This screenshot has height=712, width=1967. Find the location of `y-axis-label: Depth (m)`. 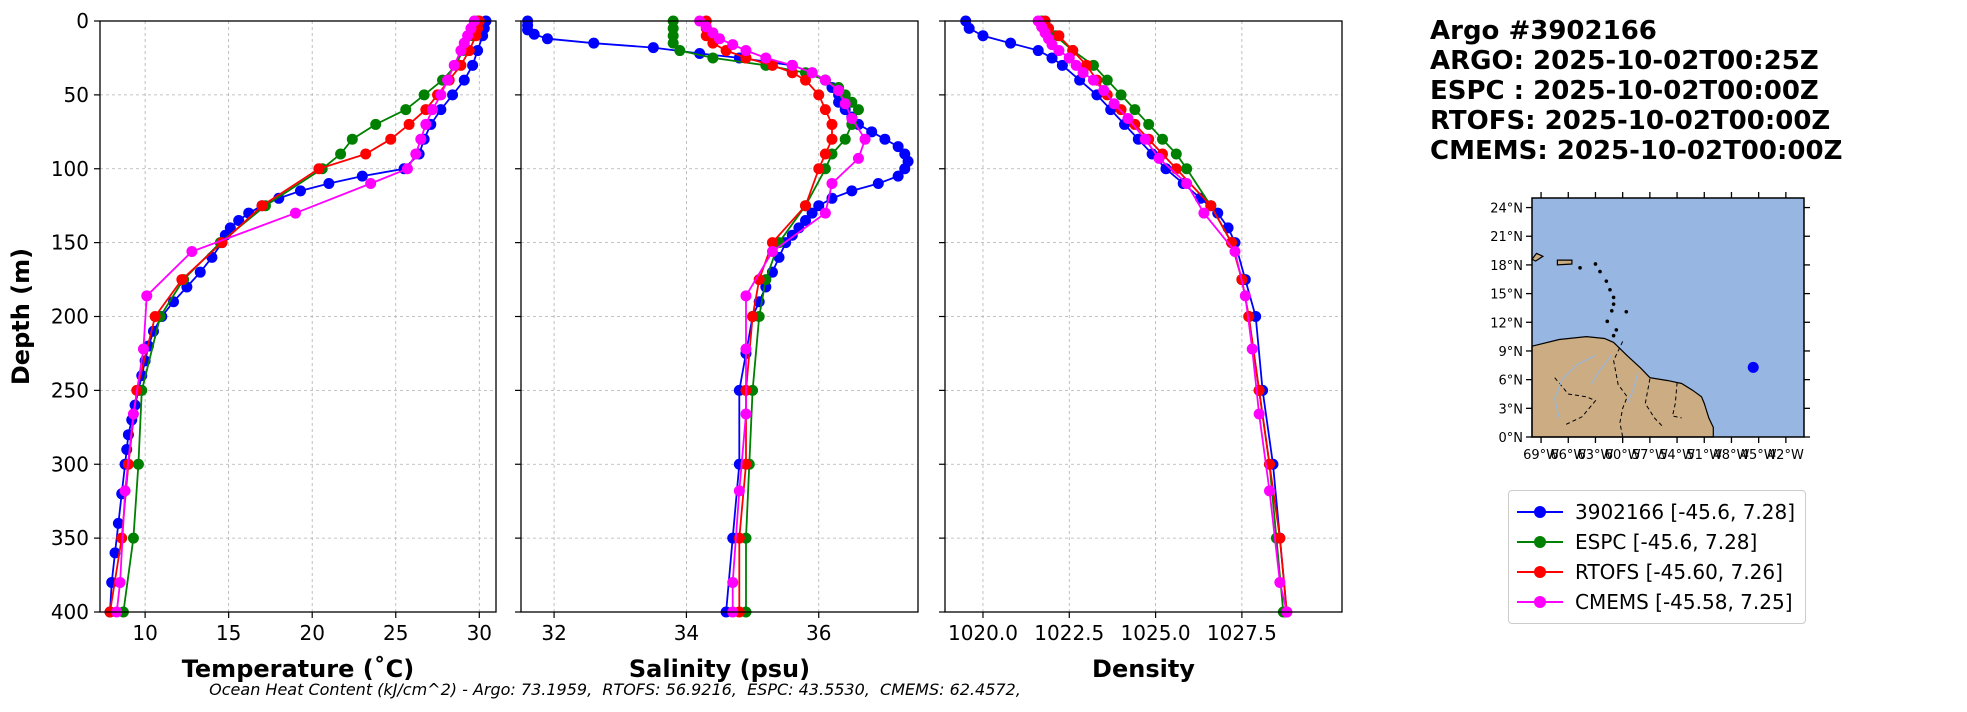

y-axis-label: Depth (m) is located at coordinates (21, 316).